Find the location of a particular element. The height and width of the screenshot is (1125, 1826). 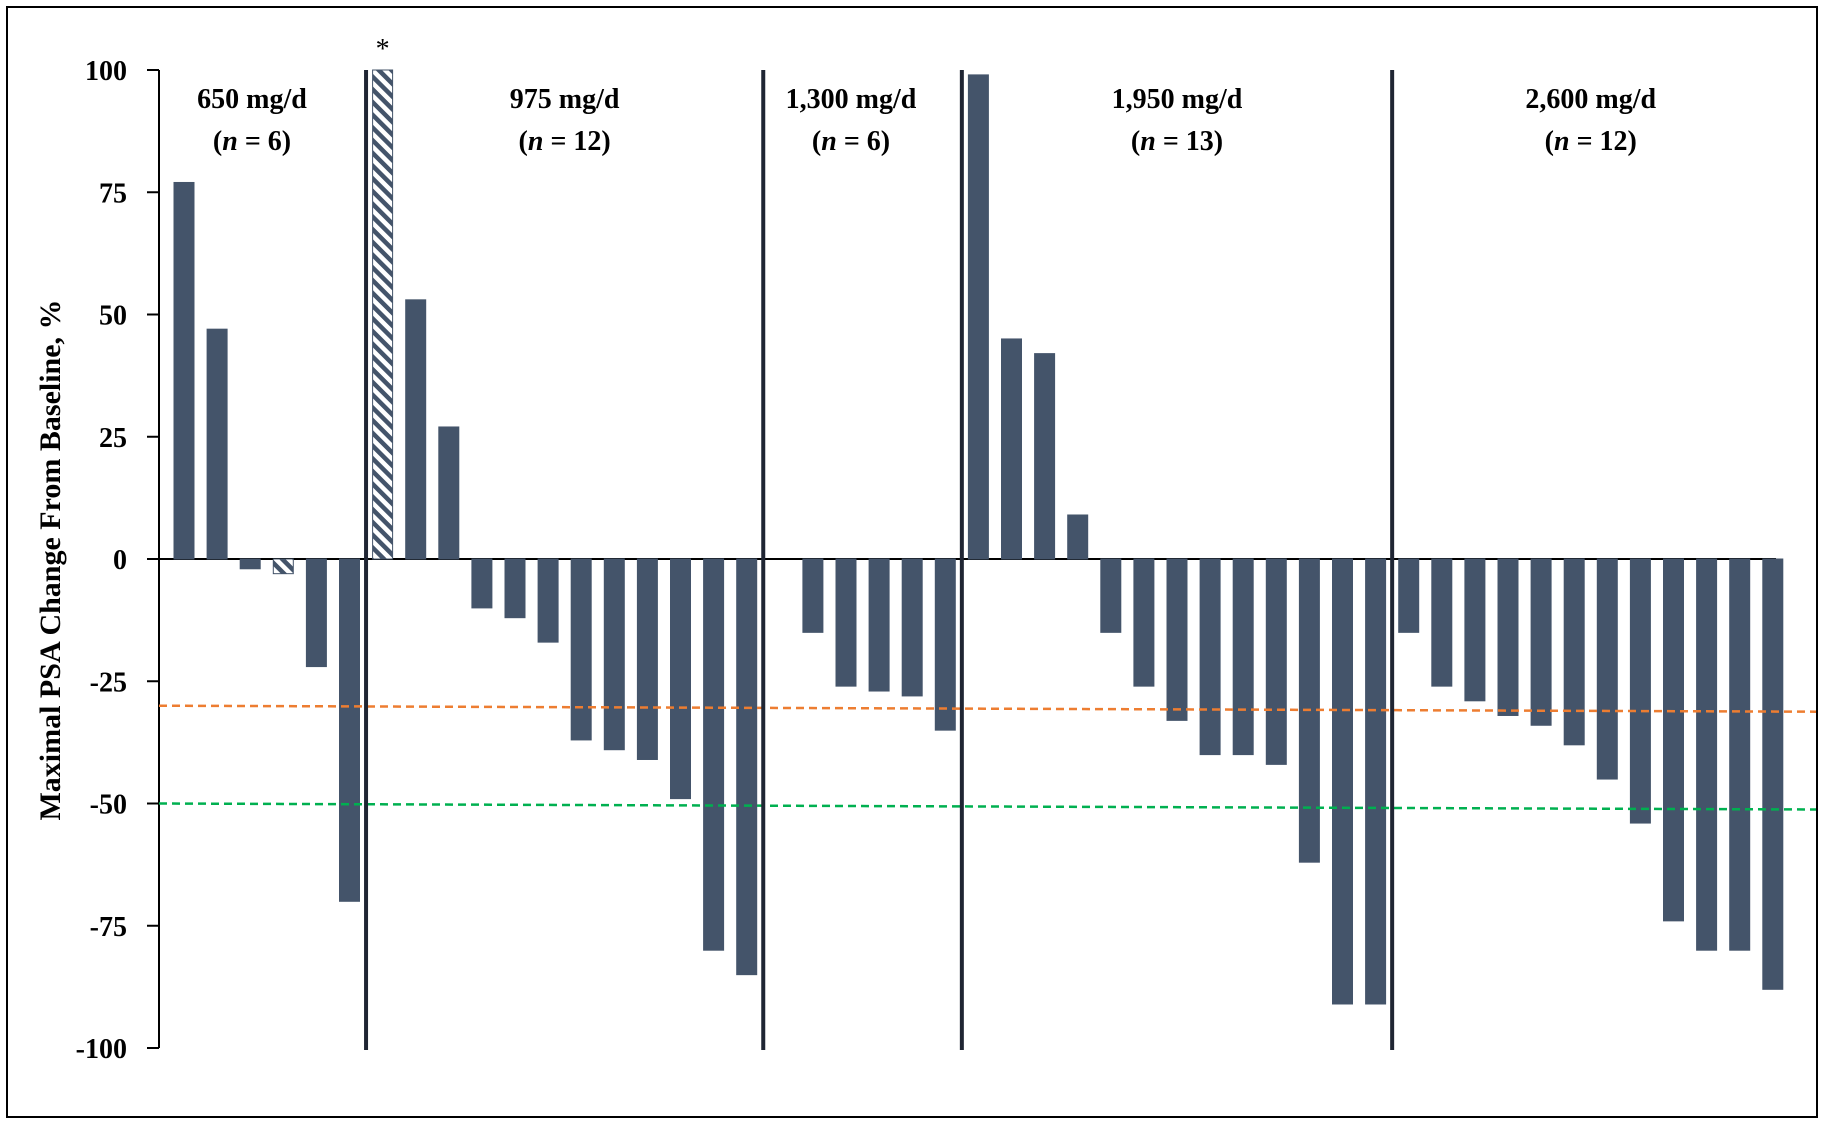

y-tick-label: -25 is located at coordinates (108, 682).